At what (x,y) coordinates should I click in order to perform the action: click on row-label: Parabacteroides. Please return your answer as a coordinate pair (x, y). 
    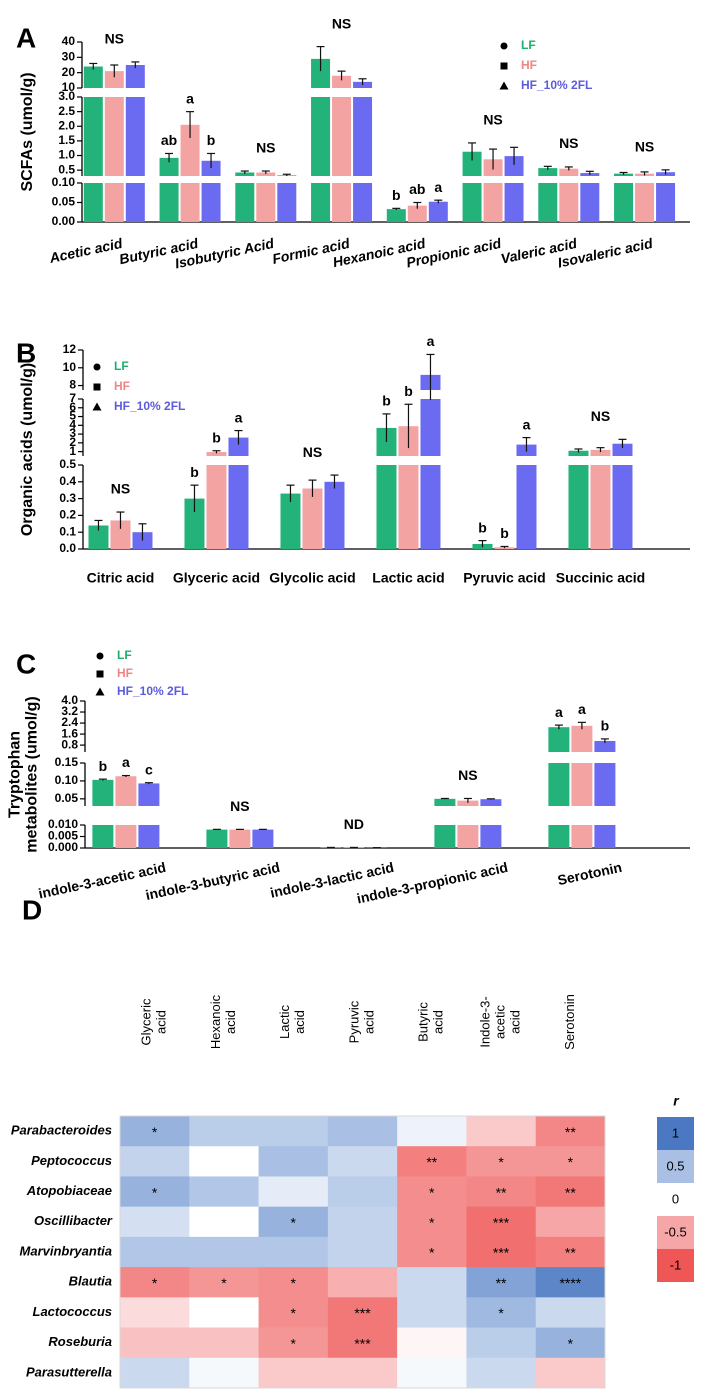
    Looking at the image, I should click on (61, 1130).